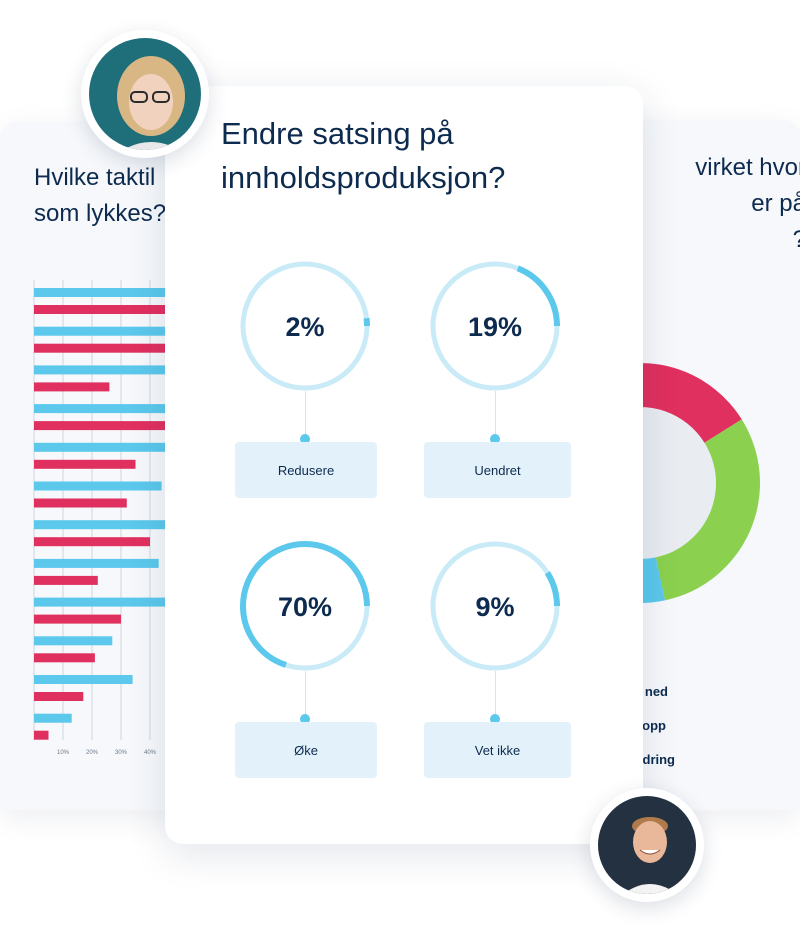 The image size is (800, 944). Describe the element at coordinates (497, 750) in the screenshot. I see `stat-label: Vet ikke` at that location.